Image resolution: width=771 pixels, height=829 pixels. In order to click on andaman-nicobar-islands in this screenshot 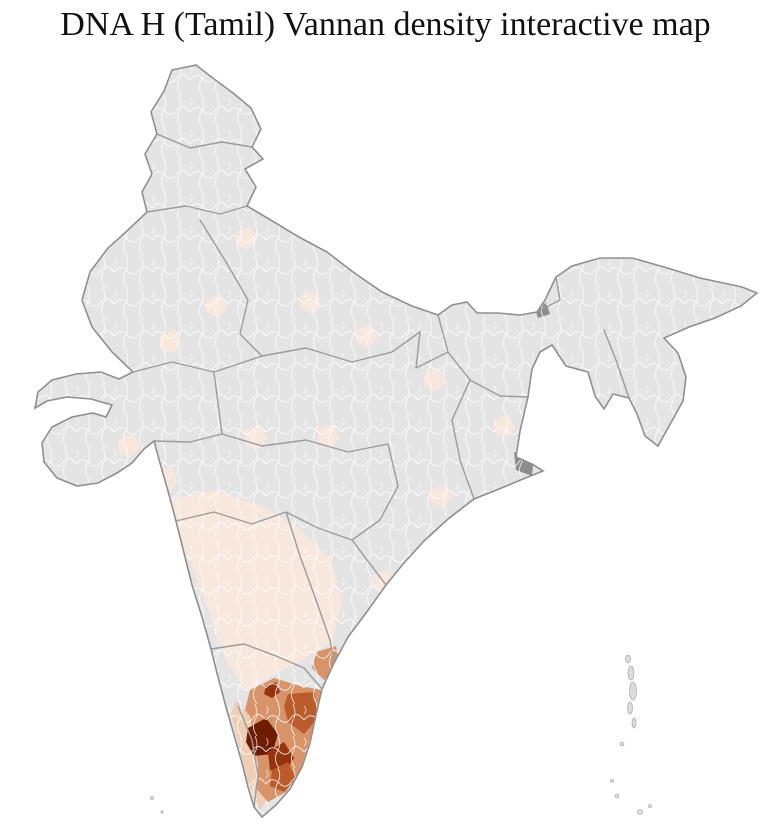, I will do `click(631, 734)`.